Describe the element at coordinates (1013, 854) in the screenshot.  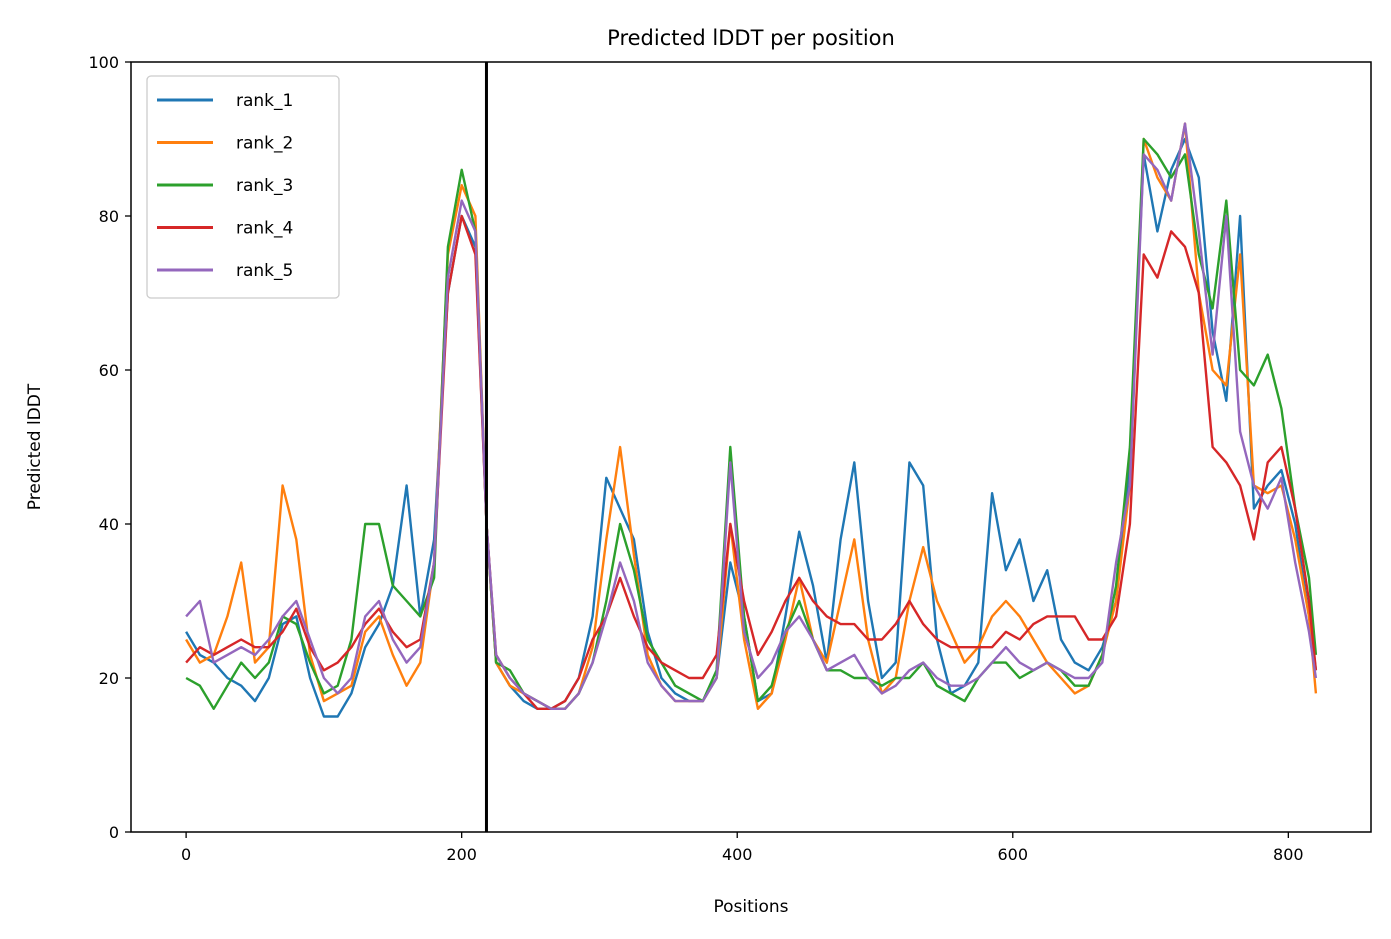
I see `x-tick-label: 600` at that location.